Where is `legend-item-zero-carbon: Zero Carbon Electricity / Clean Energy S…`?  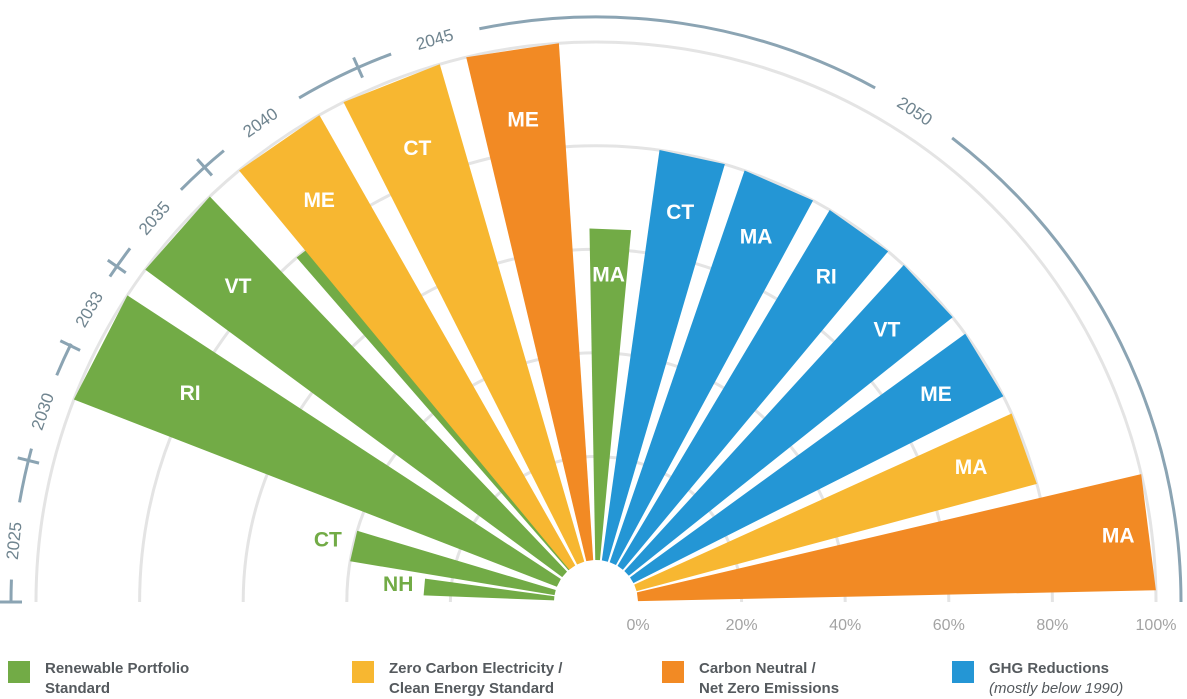
legend-item-zero-carbon: Zero Carbon Electricity / Clean Energy S… is located at coordinates (457, 679).